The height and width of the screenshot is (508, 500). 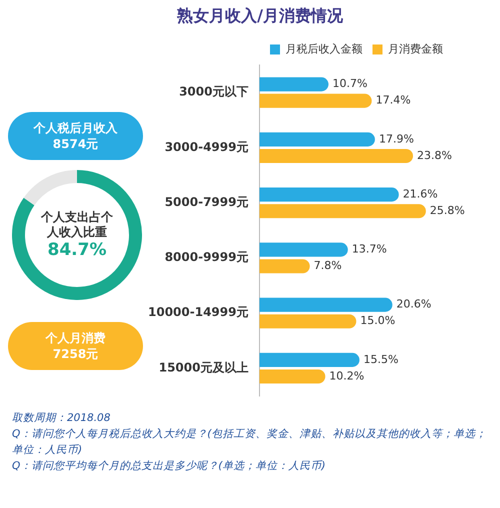 What do you see at coordinates (76, 354) in the screenshot?
I see `text: 7258元` at bounding box center [76, 354].